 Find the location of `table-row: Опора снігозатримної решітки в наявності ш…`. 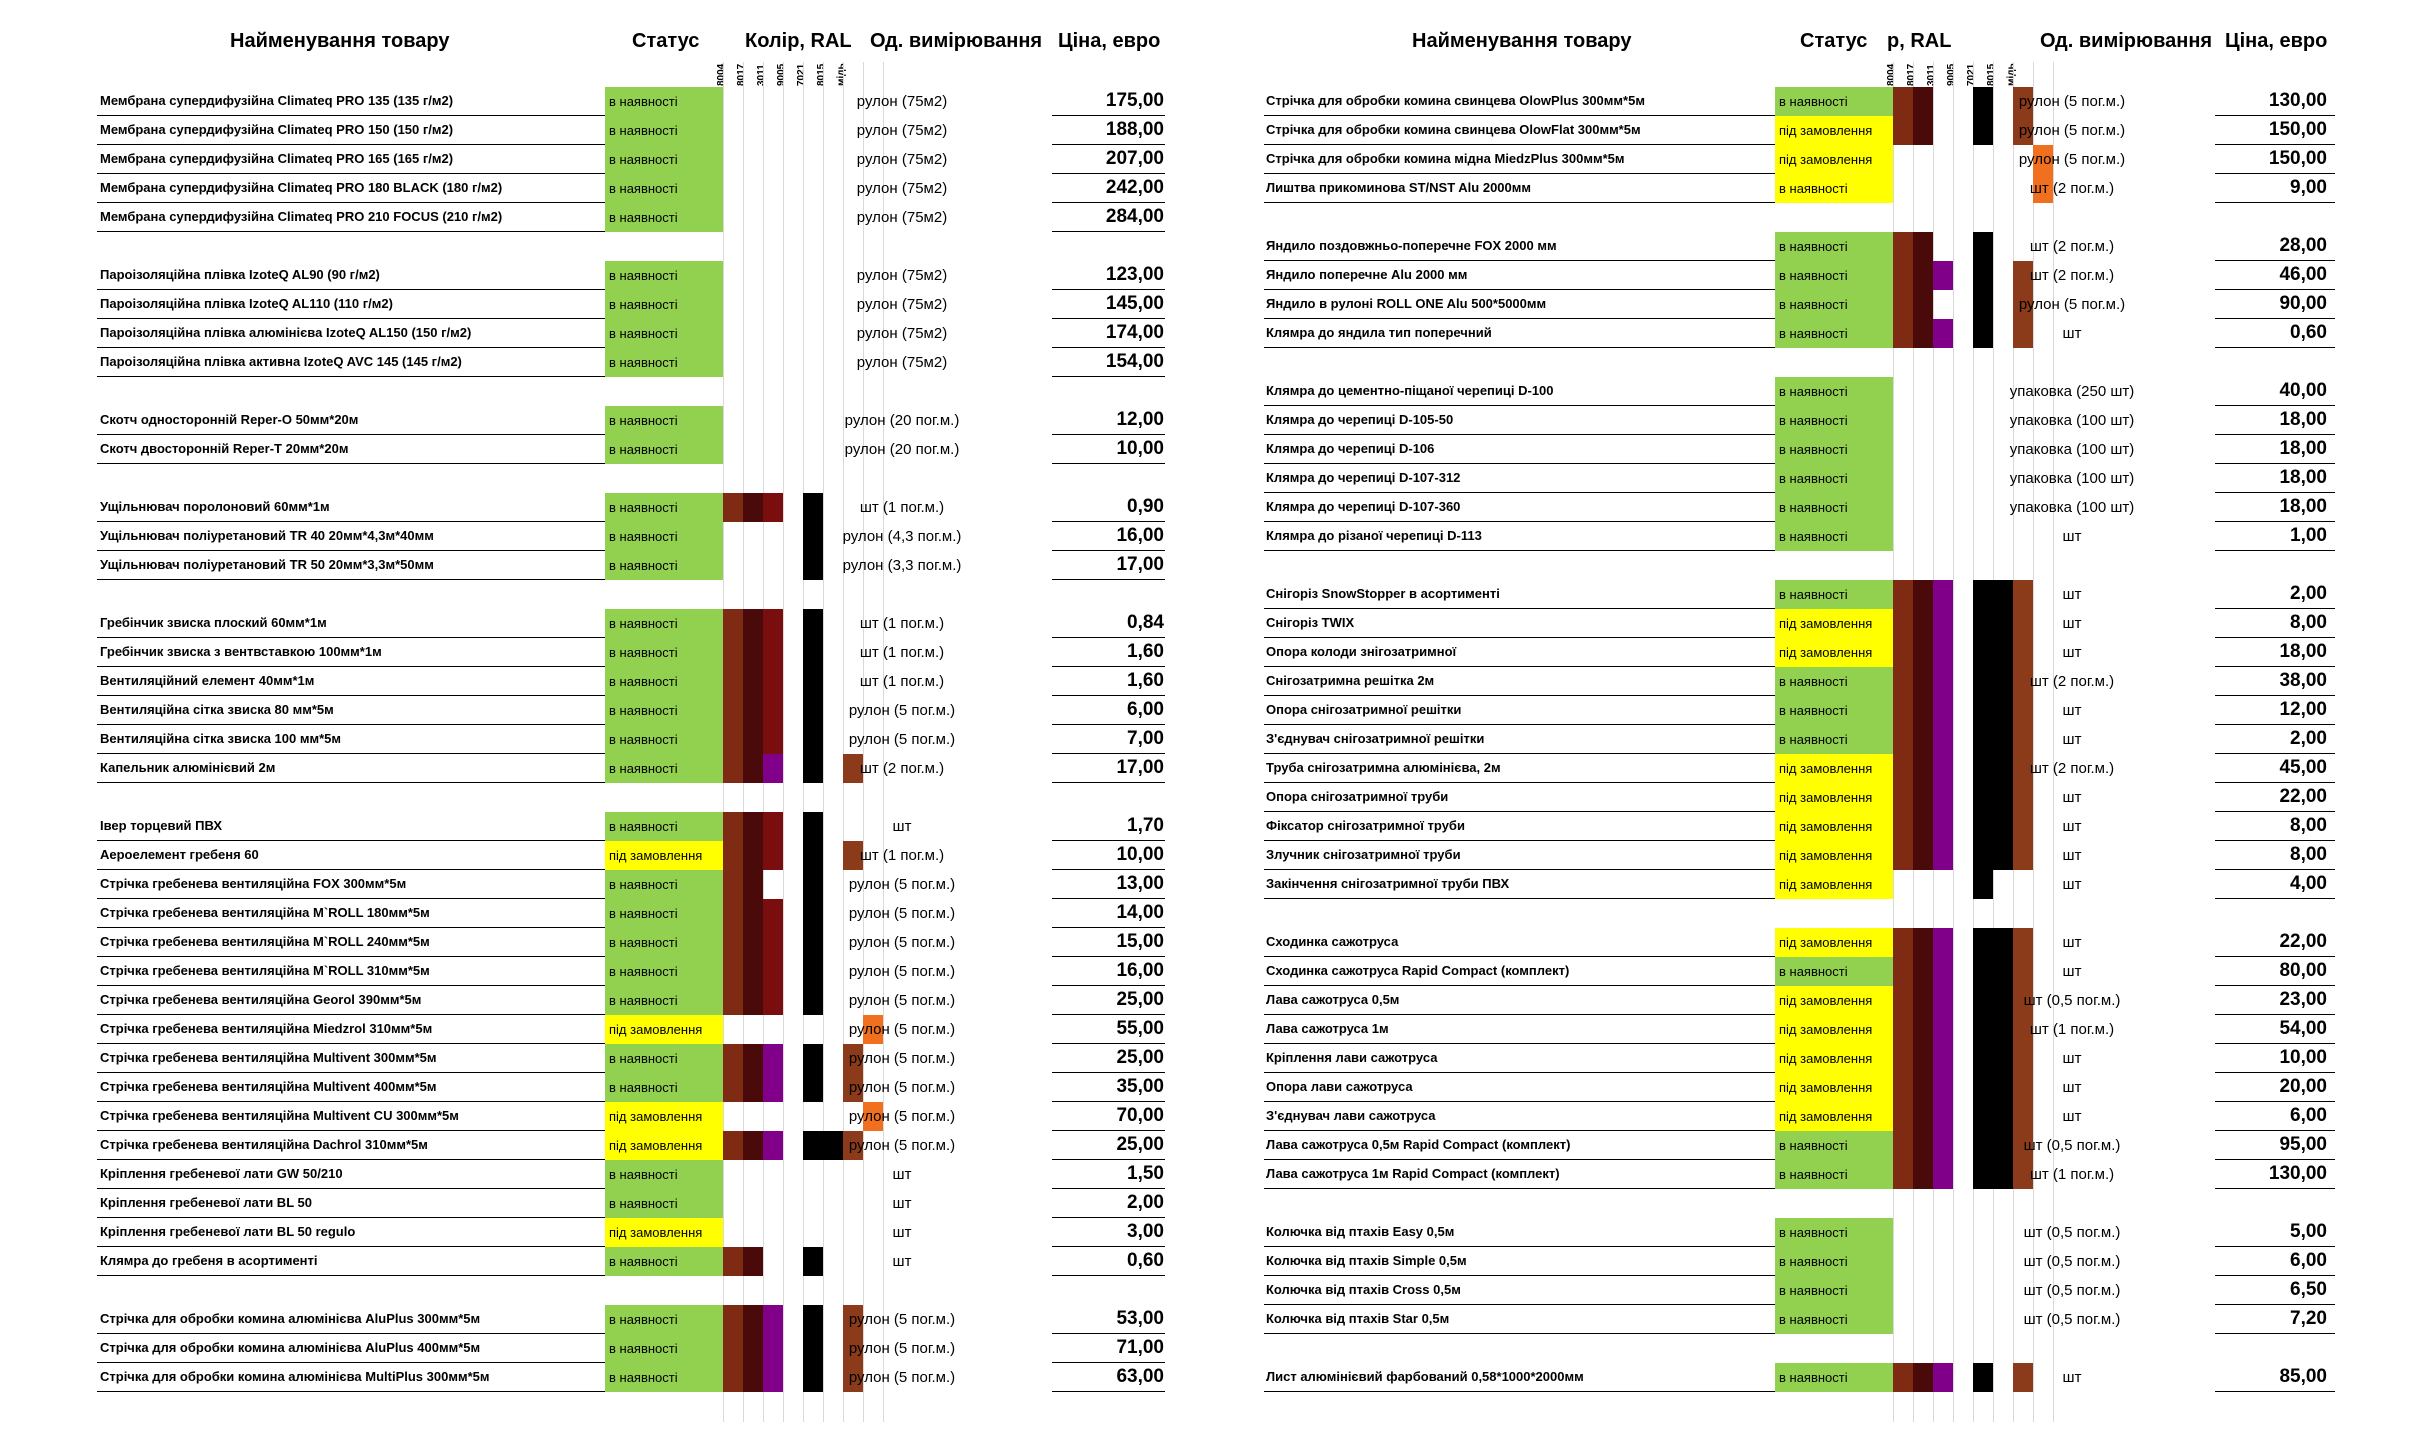

table-row: Опора снігозатримної решітки в наявності ш… is located at coordinates (1840, 710).